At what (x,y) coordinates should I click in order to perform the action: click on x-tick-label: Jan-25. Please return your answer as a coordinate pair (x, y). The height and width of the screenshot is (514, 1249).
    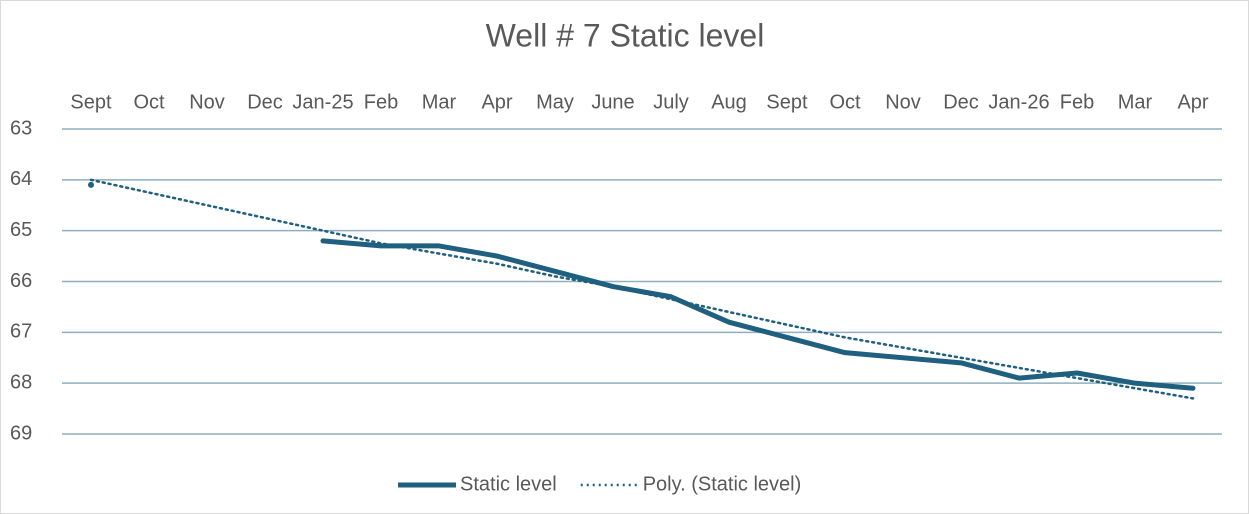
    Looking at the image, I should click on (322, 102).